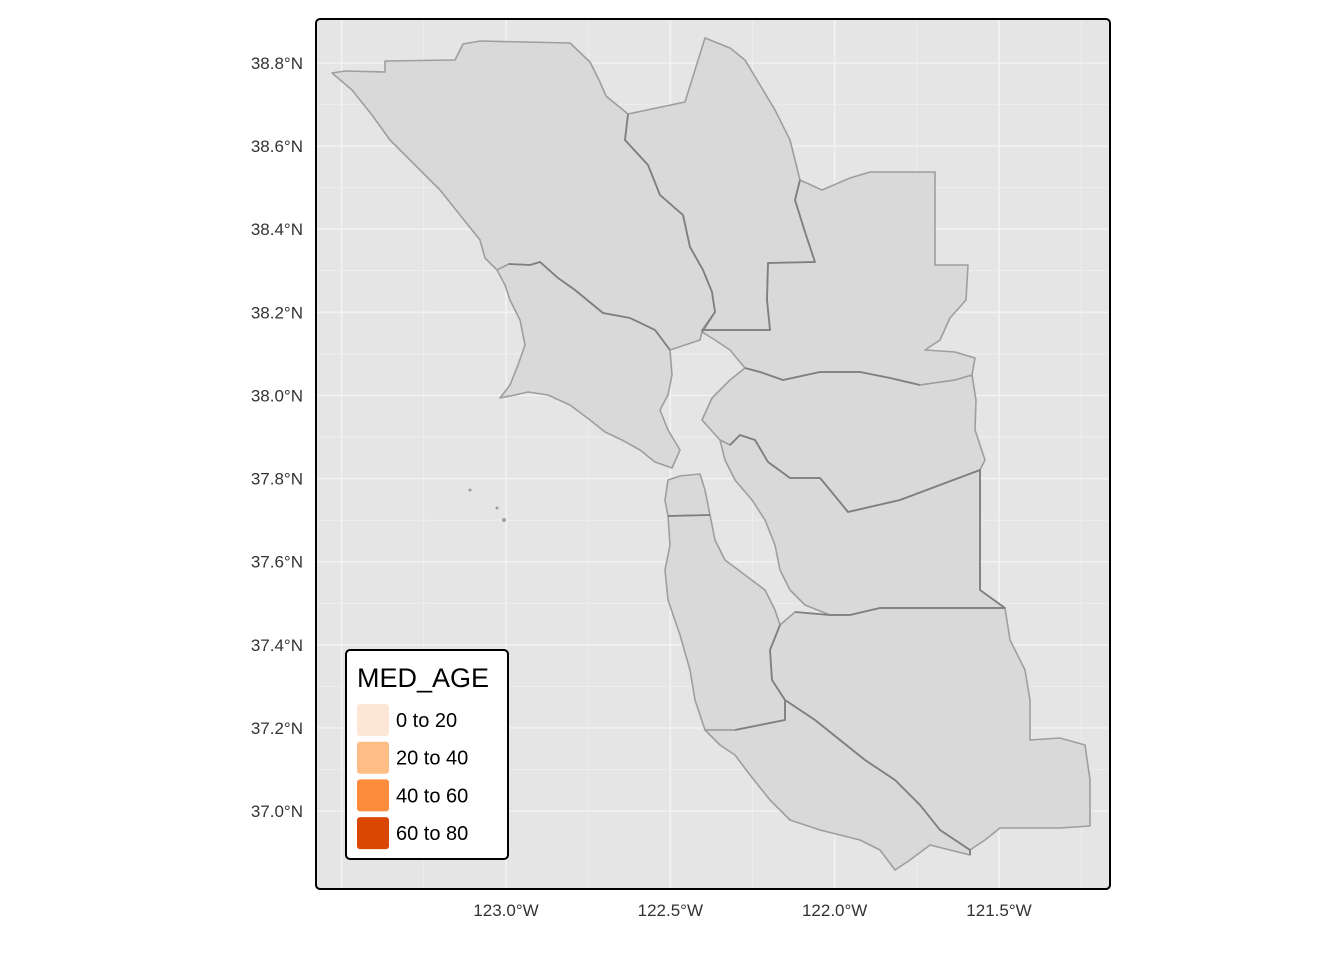  I want to click on longitude-tick-label: 122.0°W, so click(834, 910).